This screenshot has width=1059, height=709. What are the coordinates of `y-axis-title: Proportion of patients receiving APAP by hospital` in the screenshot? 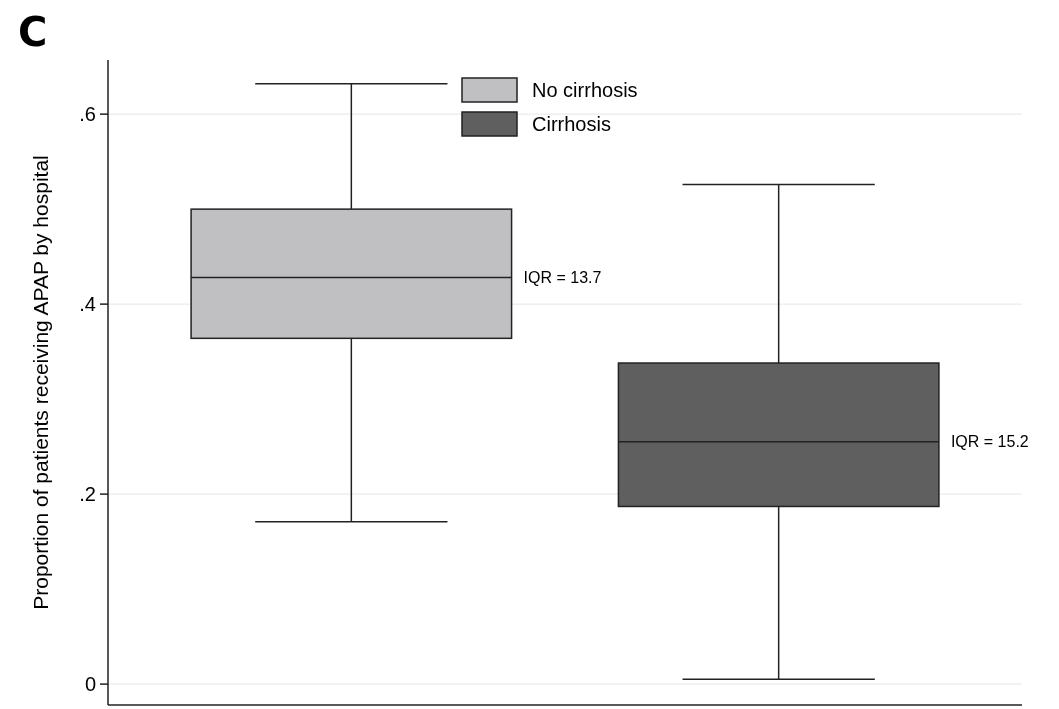 It's located at (40, 382).